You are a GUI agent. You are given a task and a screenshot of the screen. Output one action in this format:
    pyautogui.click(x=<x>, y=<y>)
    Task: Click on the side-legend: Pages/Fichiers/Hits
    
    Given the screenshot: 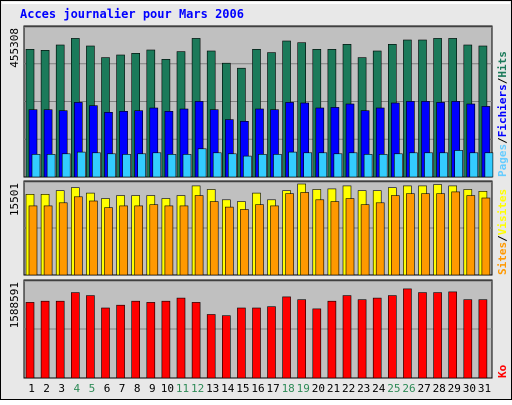 What is the action you would take?
    pyautogui.click(x=502, y=114)
    